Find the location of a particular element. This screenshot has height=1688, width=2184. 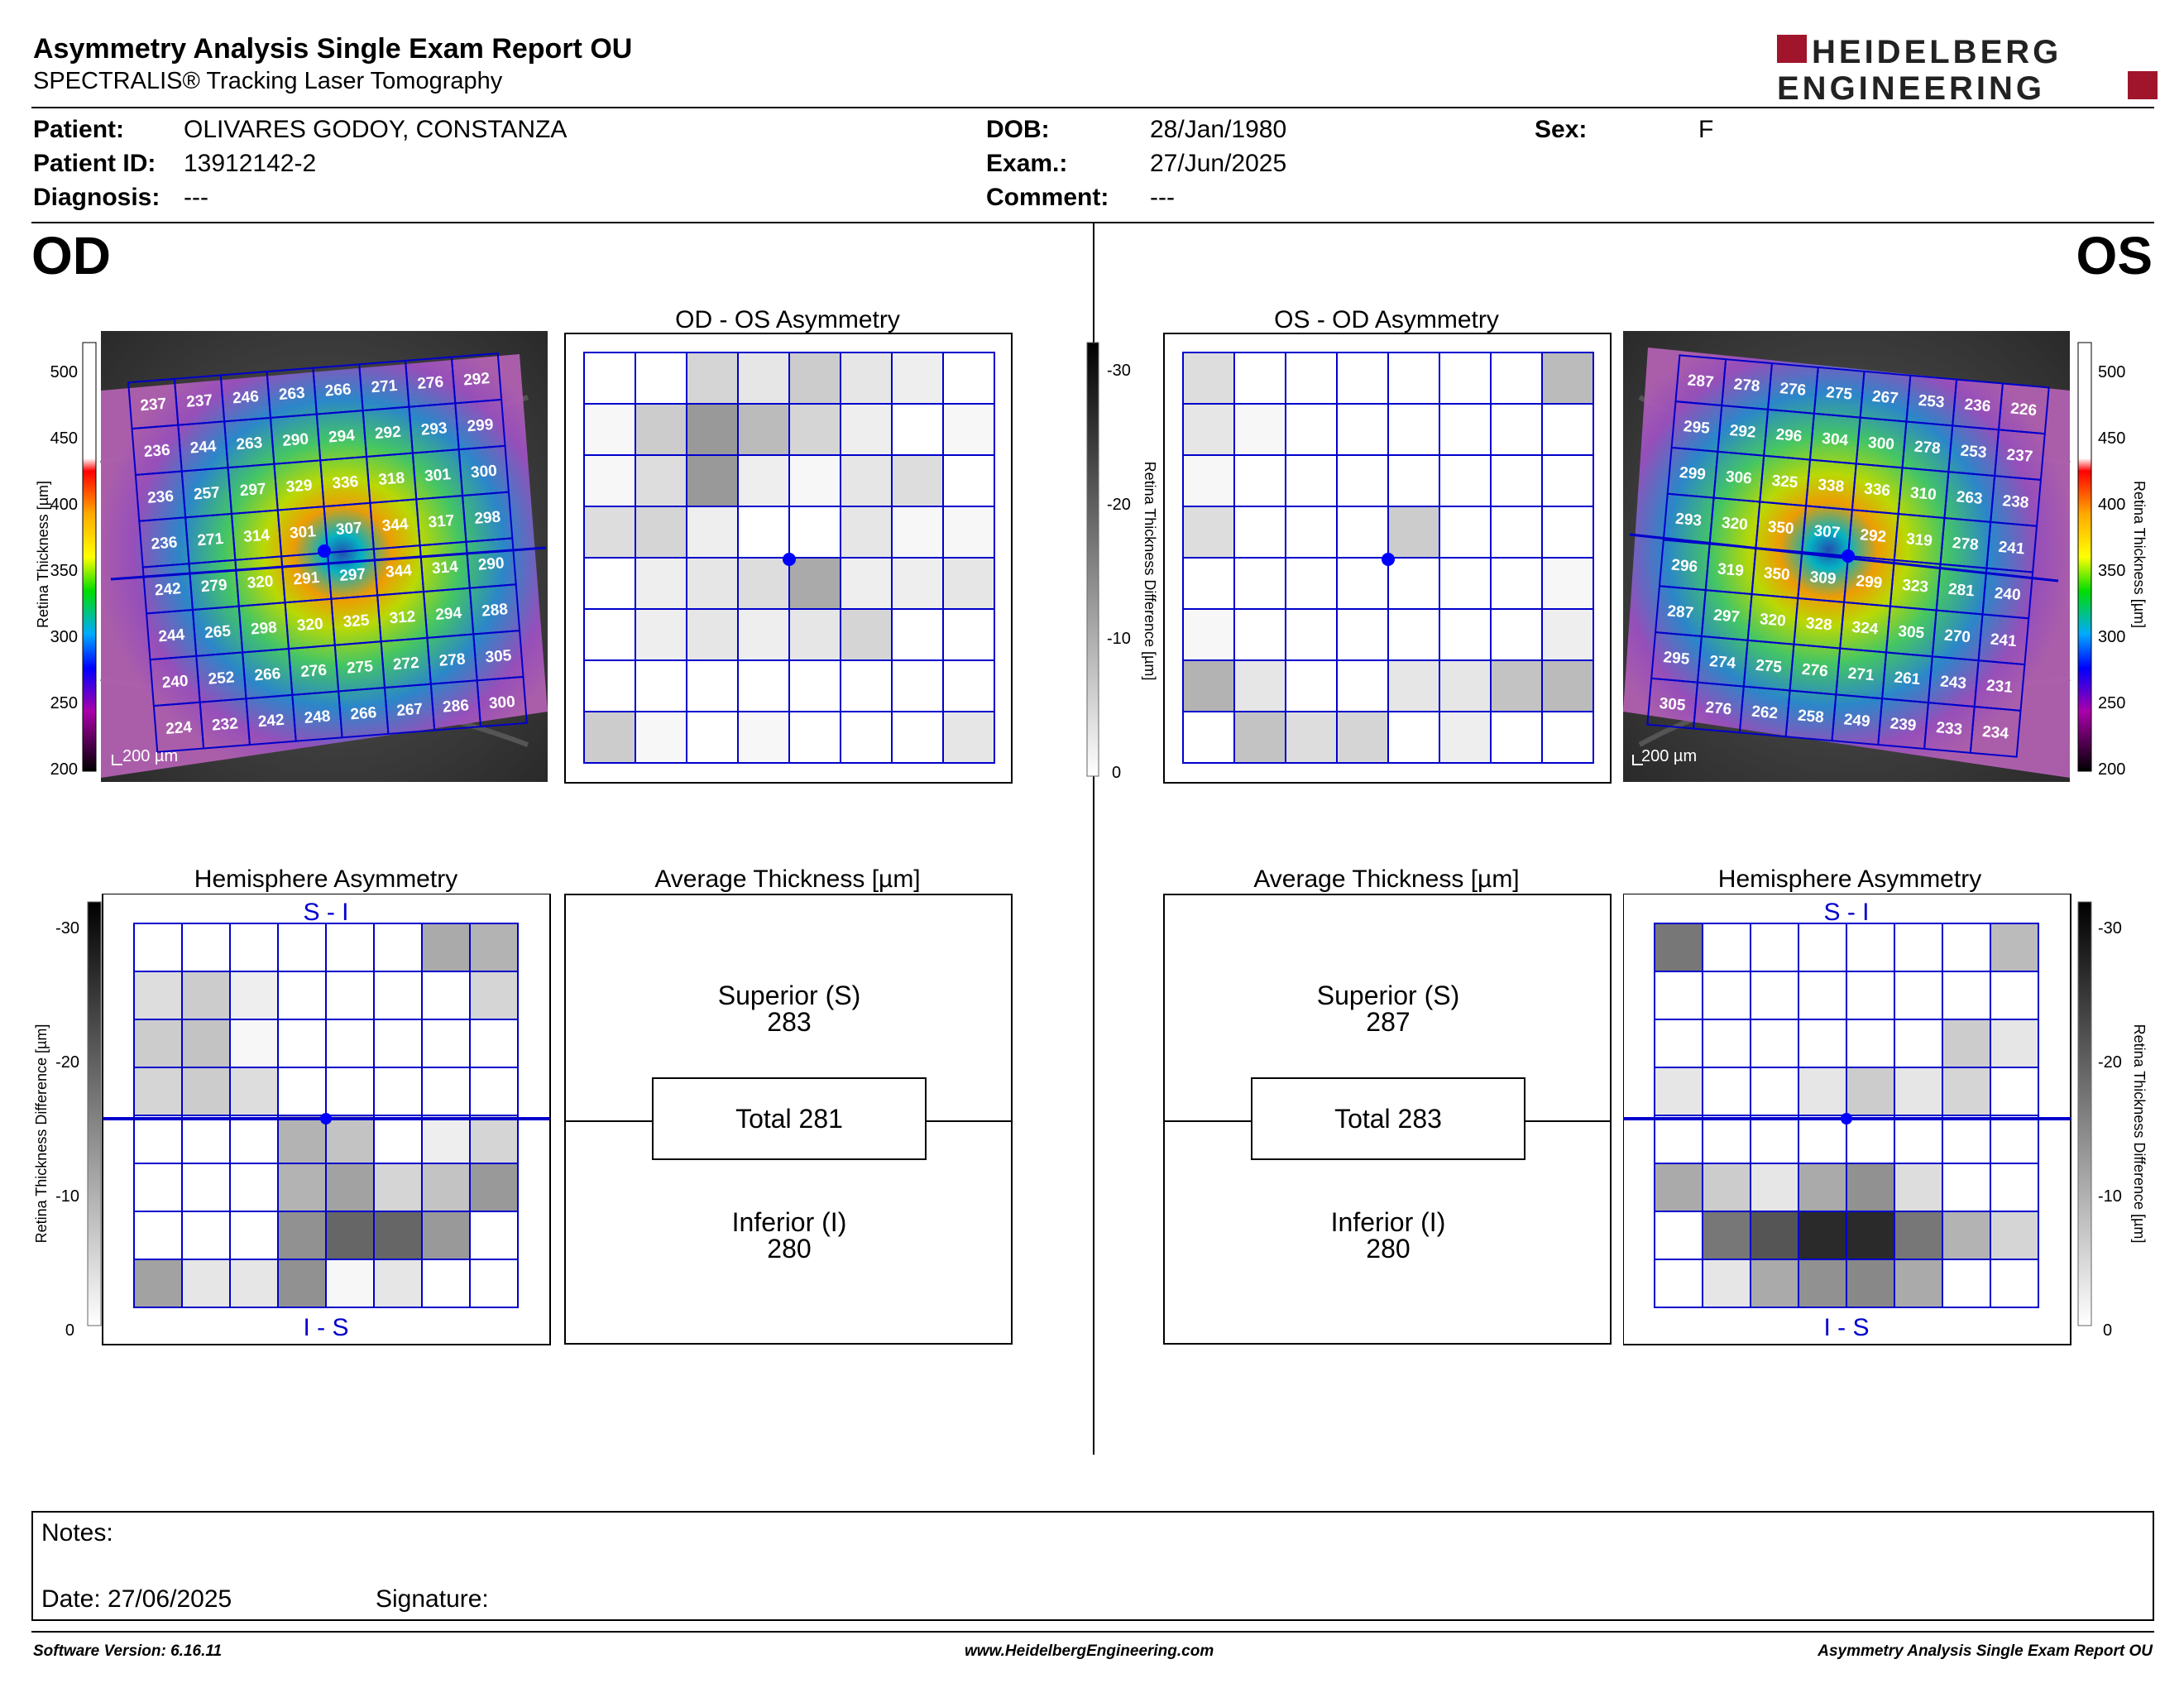

svg-text: 350 is located at coordinates (64, 571).